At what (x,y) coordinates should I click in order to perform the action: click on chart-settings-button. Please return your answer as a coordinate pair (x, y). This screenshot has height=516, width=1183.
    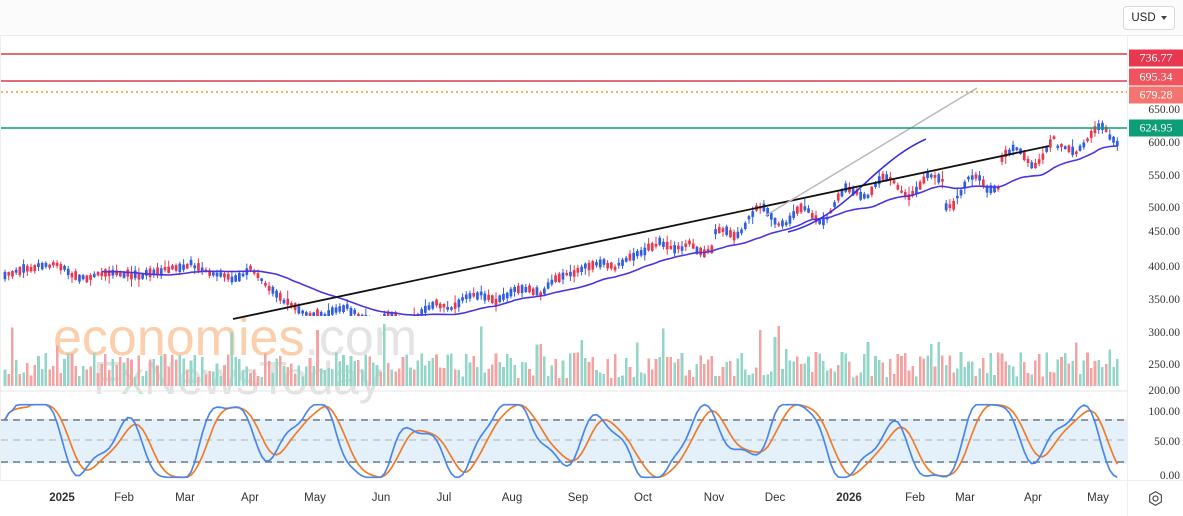
    Looking at the image, I should click on (1155, 498).